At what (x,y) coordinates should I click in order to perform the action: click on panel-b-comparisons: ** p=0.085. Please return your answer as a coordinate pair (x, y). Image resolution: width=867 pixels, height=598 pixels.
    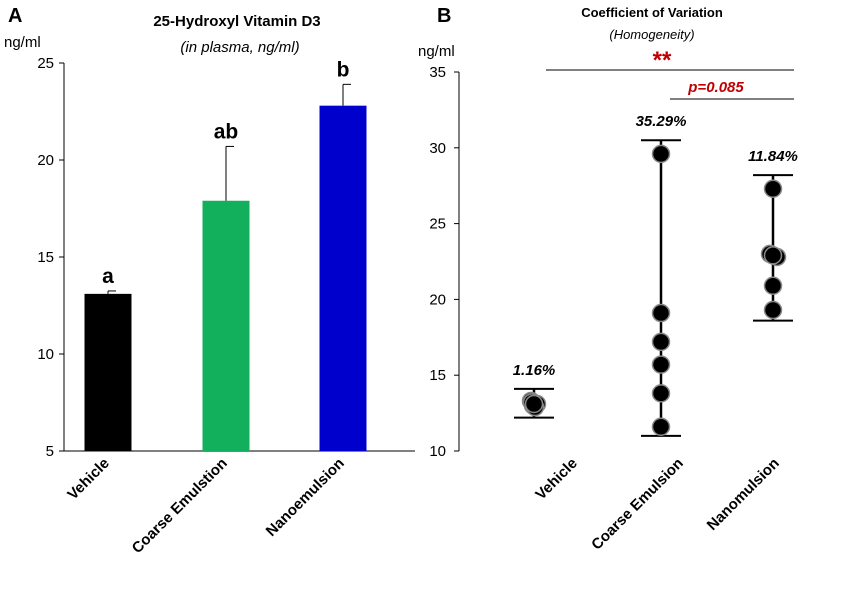
    Looking at the image, I should click on (670, 73).